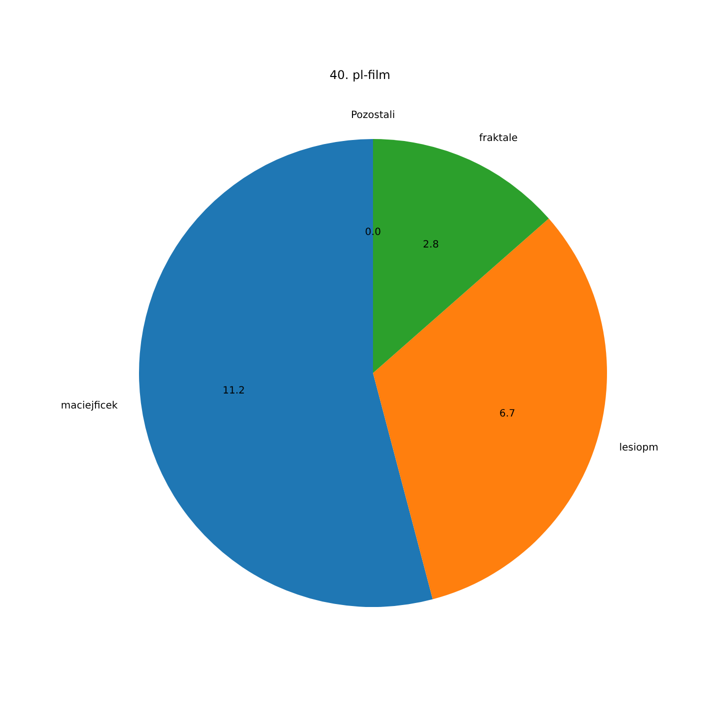  Describe the element at coordinates (638, 448) in the screenshot. I see `slice-label: lesiopm` at that location.